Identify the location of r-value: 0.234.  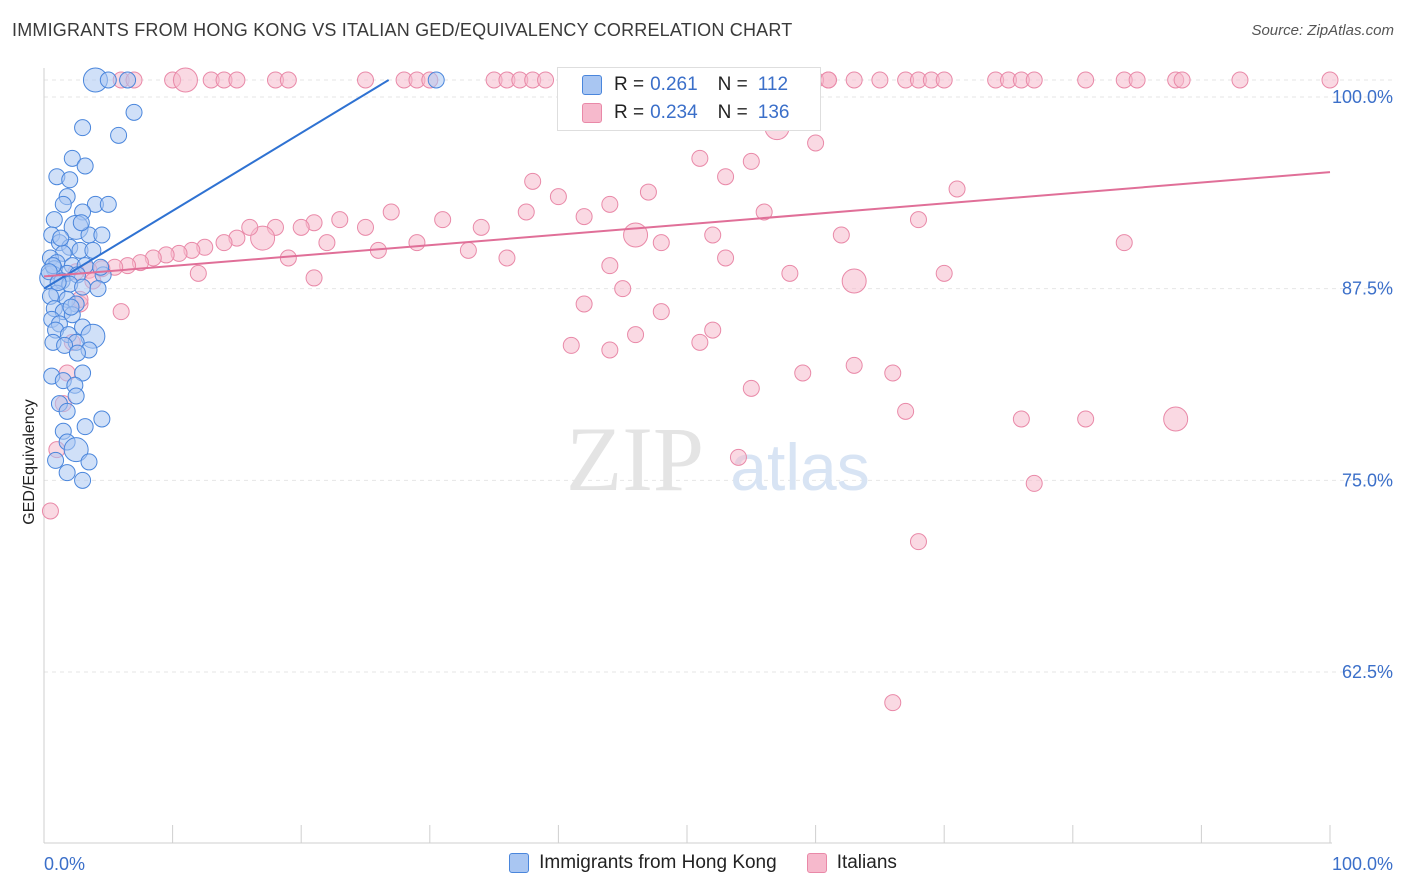
(674, 112).